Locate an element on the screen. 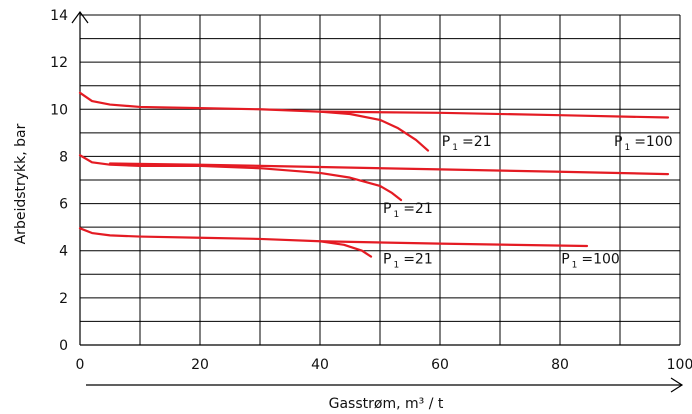 This screenshot has height=414, width=692. y-tick-label: 4 is located at coordinates (63, 252).